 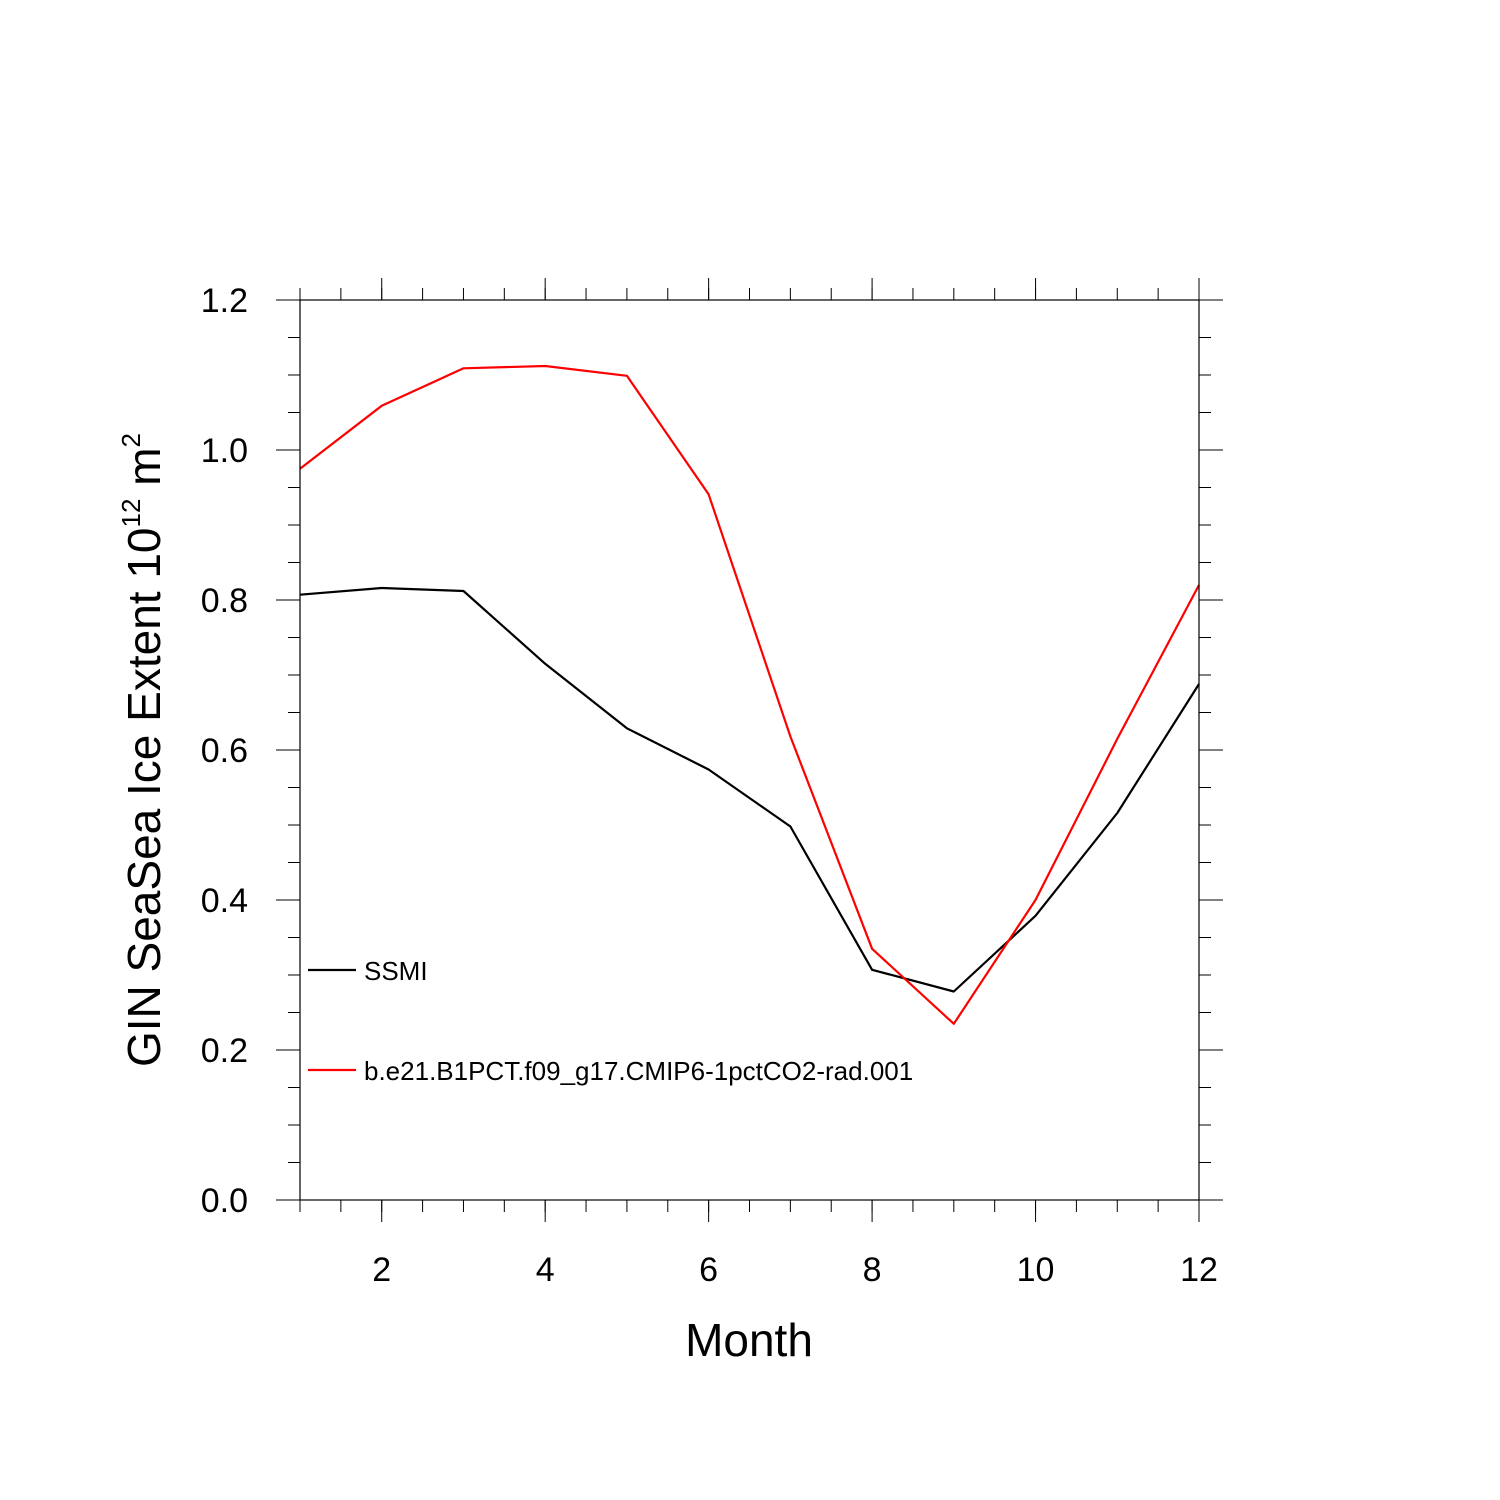 I want to click on y-tick-label: 0.6, so click(x=224, y=751).